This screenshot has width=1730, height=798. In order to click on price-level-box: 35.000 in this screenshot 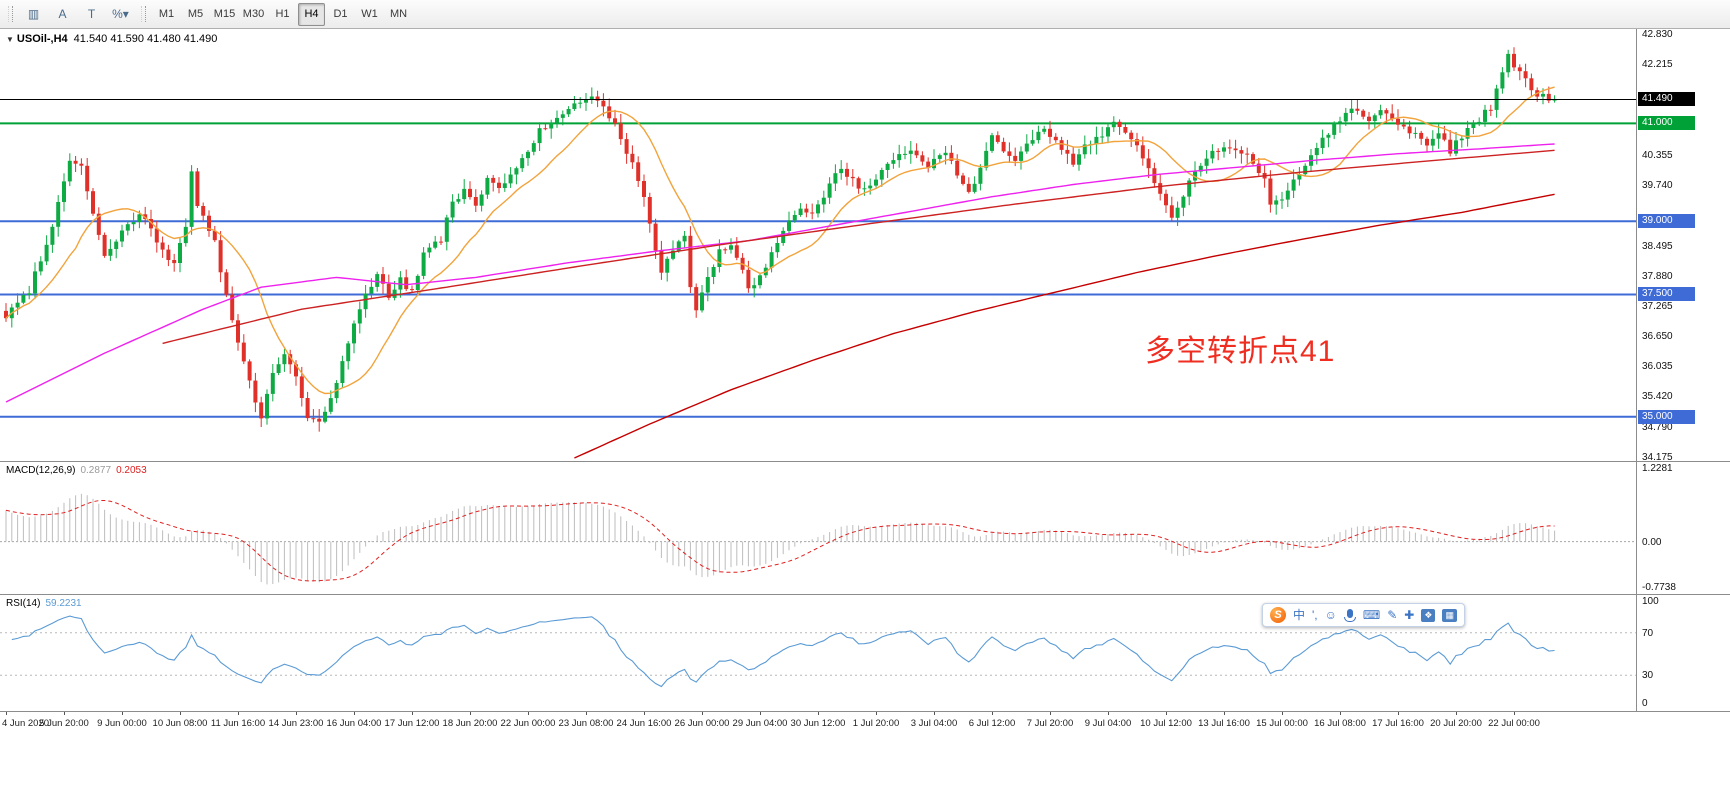, I will do `click(1666, 416)`.